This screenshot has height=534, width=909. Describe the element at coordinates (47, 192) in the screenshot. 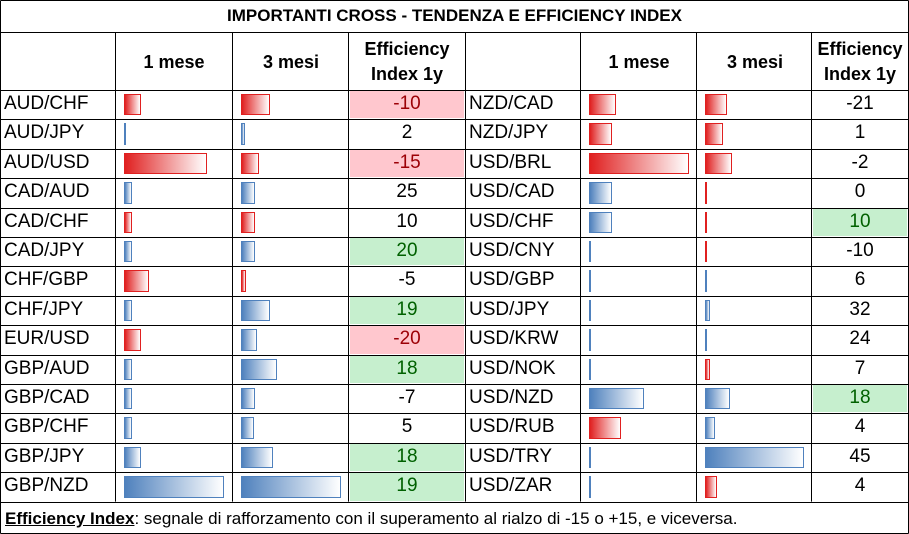

I see `pair-label: CAD/AUD` at that location.